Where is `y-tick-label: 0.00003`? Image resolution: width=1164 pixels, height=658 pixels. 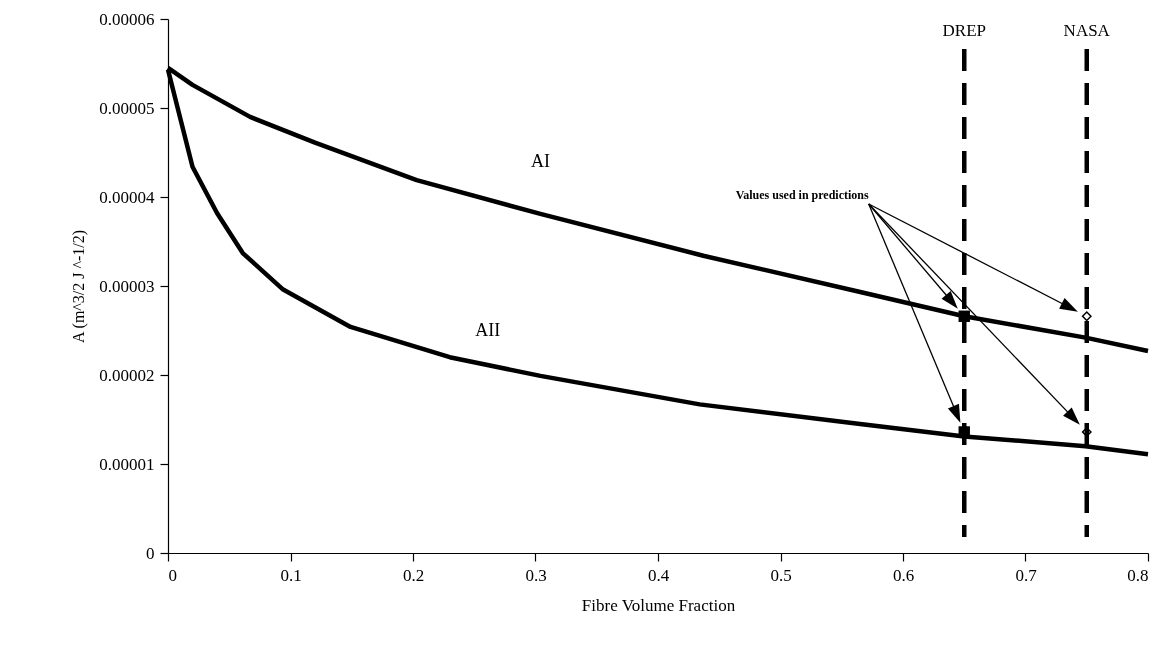
y-tick-label: 0.00003 is located at coordinates (127, 286).